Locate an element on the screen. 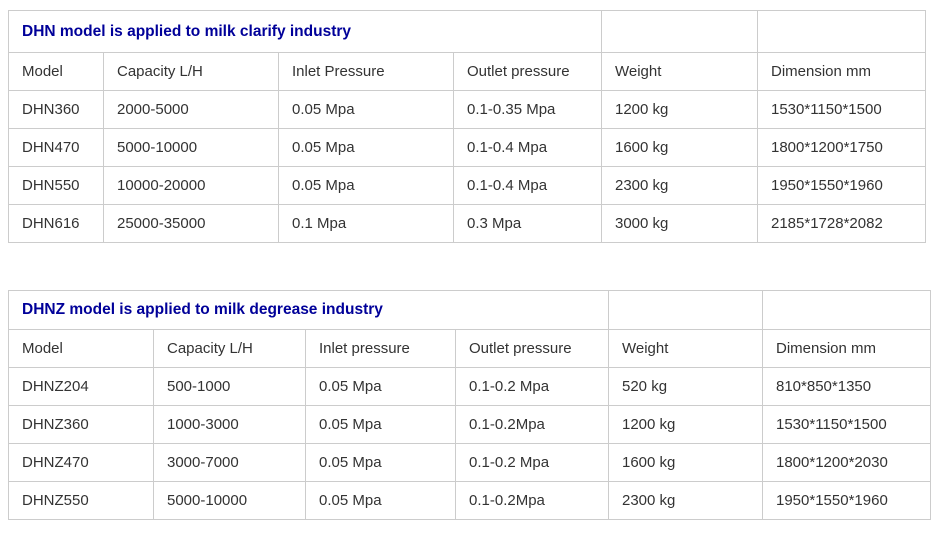 The height and width of the screenshot is (543, 940). cell-capacity: 3000-7000 is located at coordinates (229, 462).